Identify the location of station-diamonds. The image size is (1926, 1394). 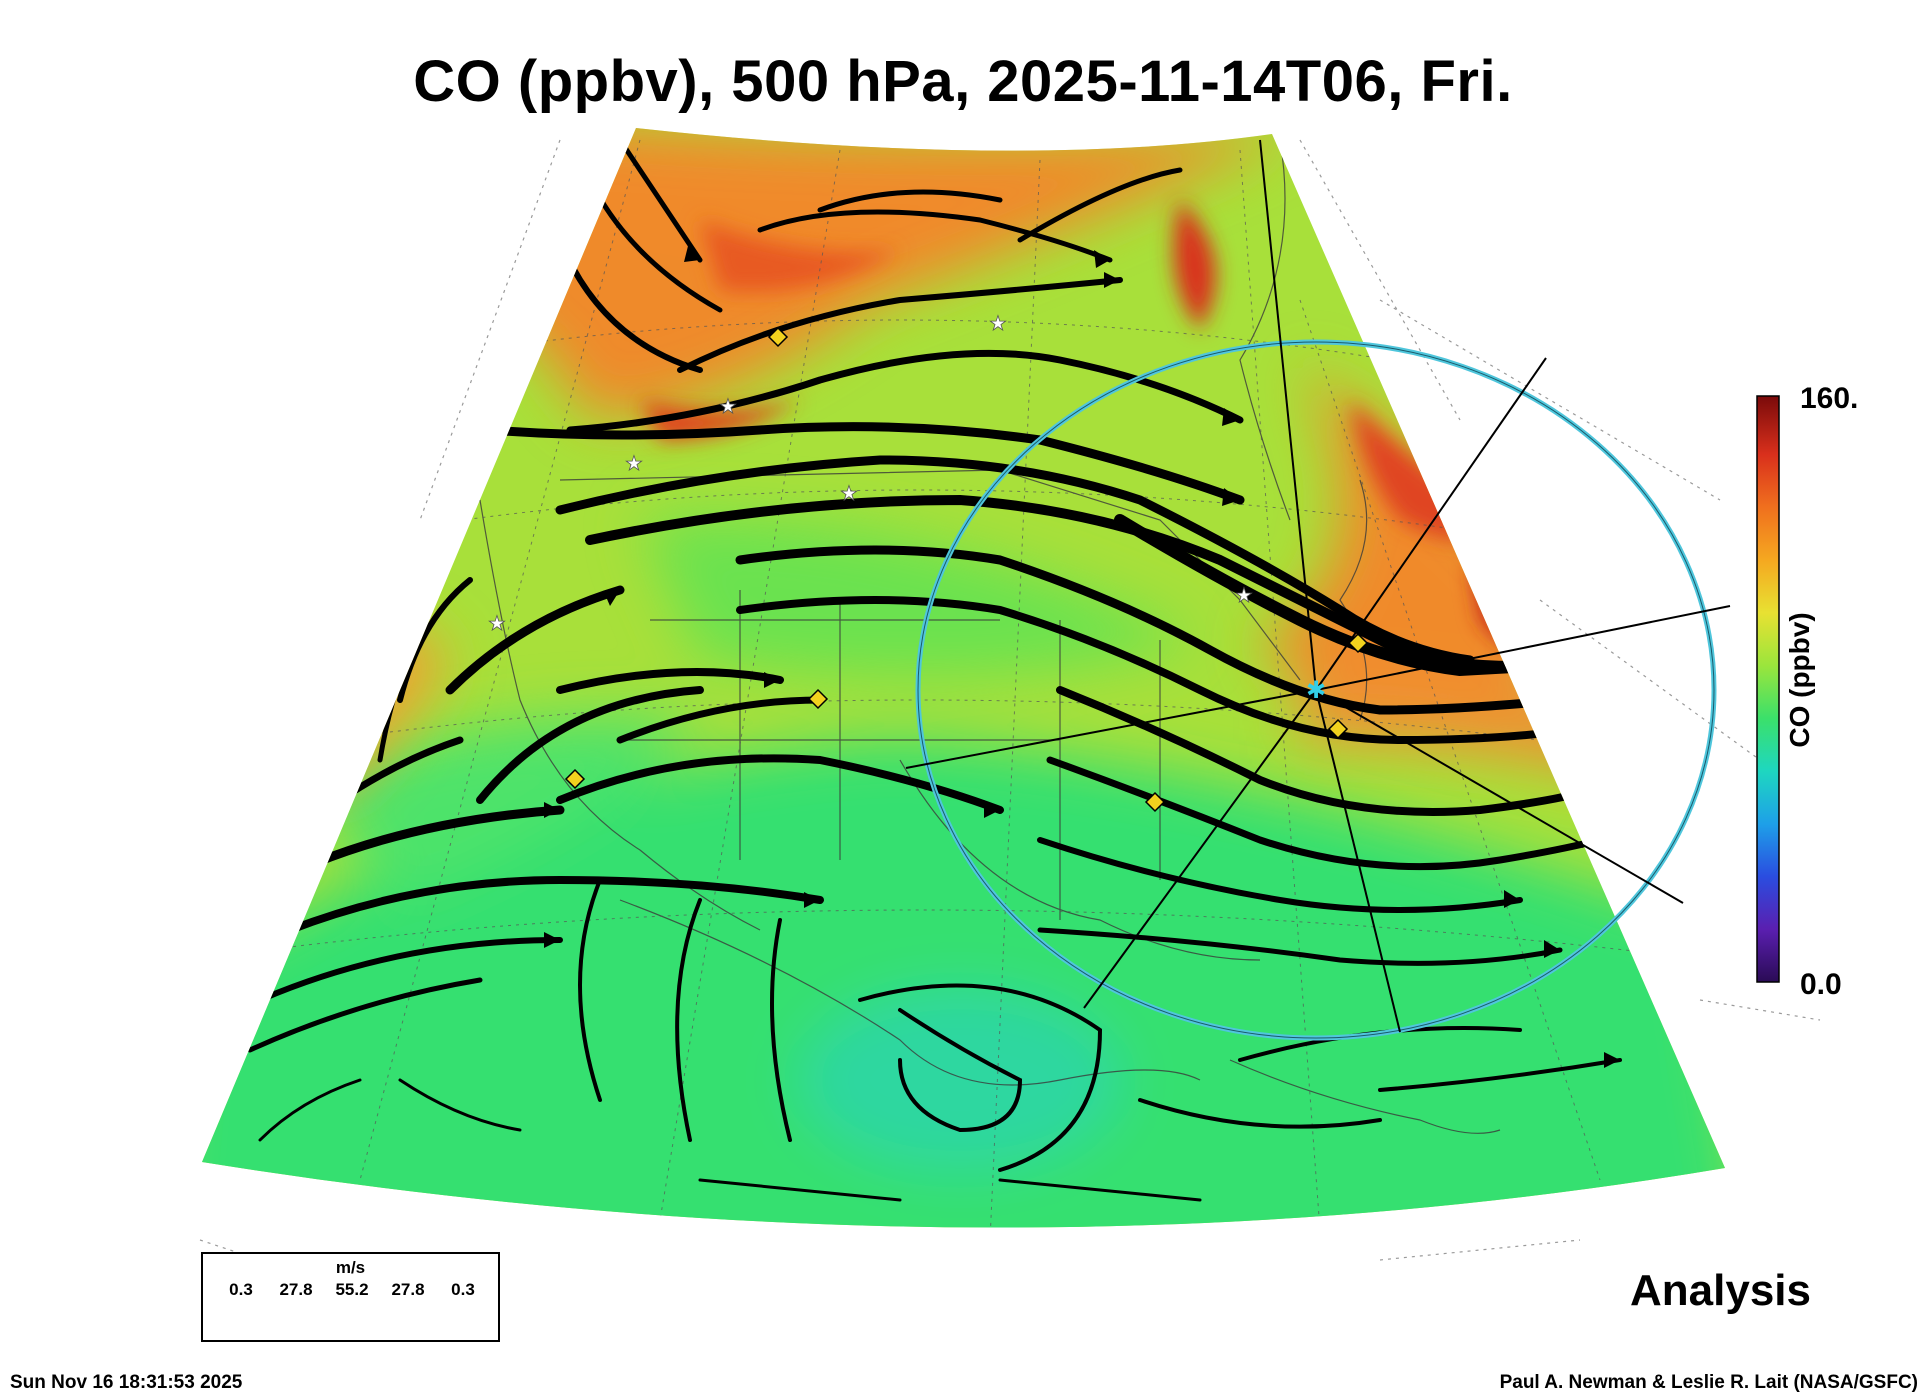
(966, 569).